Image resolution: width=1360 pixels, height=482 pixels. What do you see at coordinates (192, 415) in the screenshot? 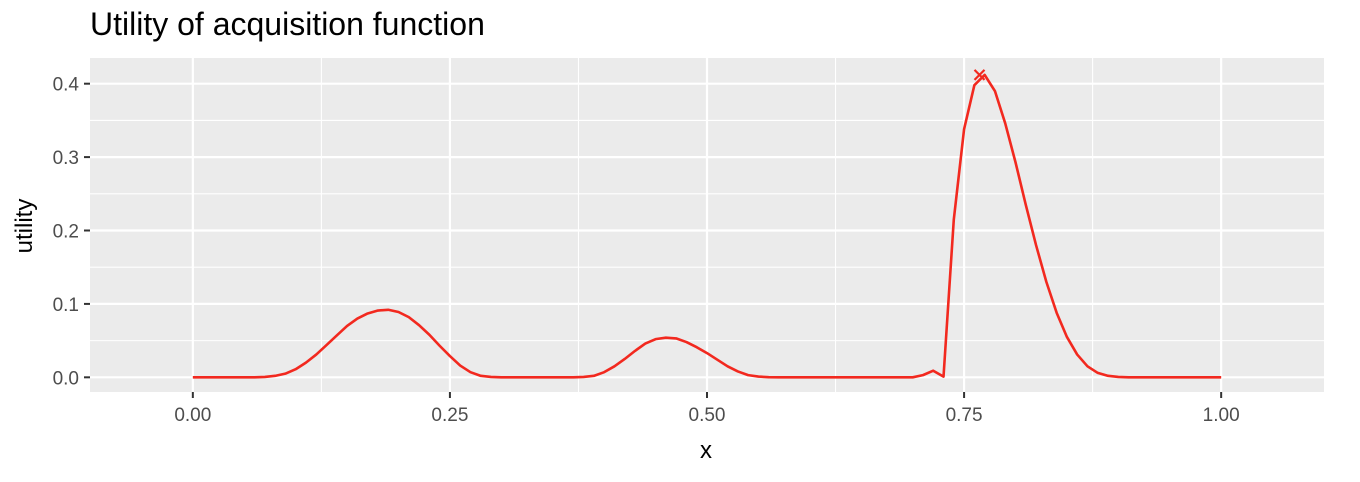
I see `x-tick-label: 0.00` at bounding box center [192, 415].